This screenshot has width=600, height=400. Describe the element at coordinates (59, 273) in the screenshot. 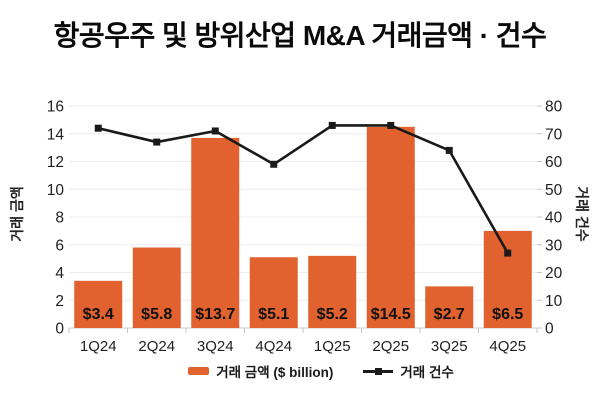

I see `left-axis-tick-label: 4` at that location.